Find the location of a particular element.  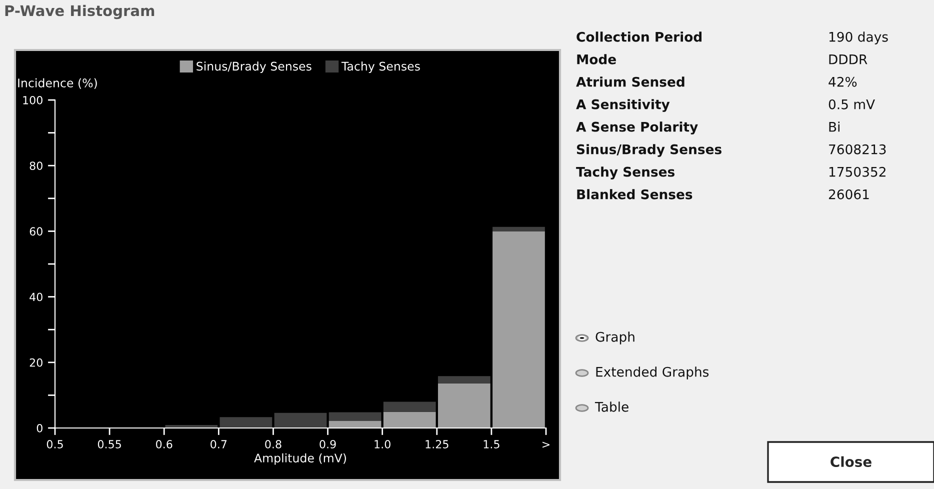

text: 0.5 mV is located at coordinates (851, 104).